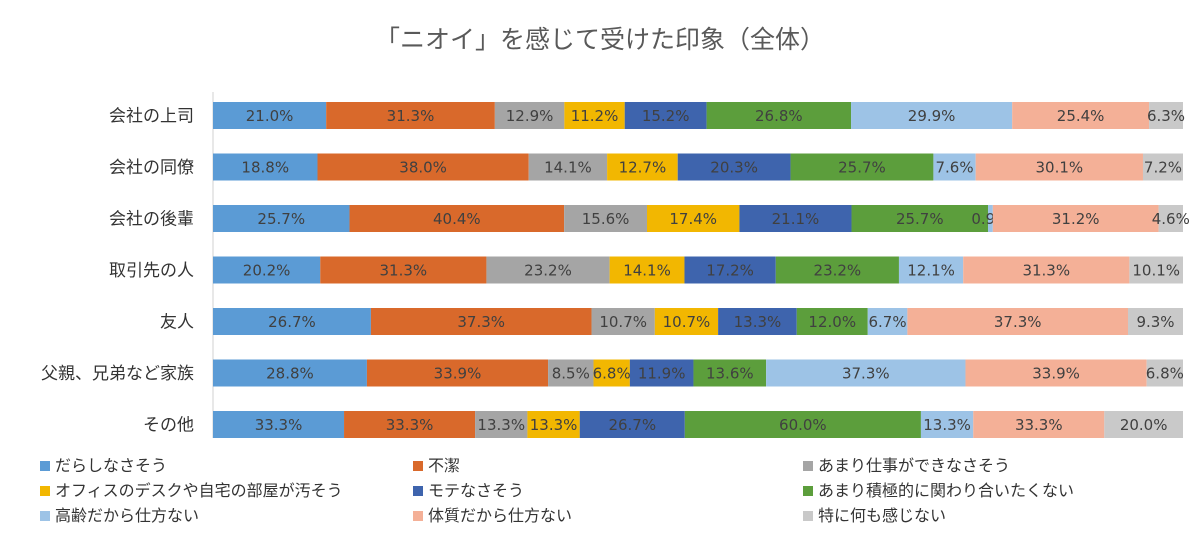  I want to click on category-label: 会社の同僚, so click(151, 168).